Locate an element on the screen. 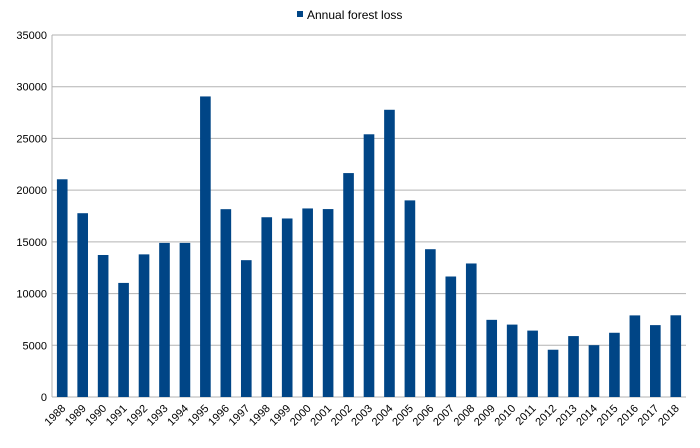 The height and width of the screenshot is (448, 700). x-tick-label: 2000 is located at coordinates (301, 416).